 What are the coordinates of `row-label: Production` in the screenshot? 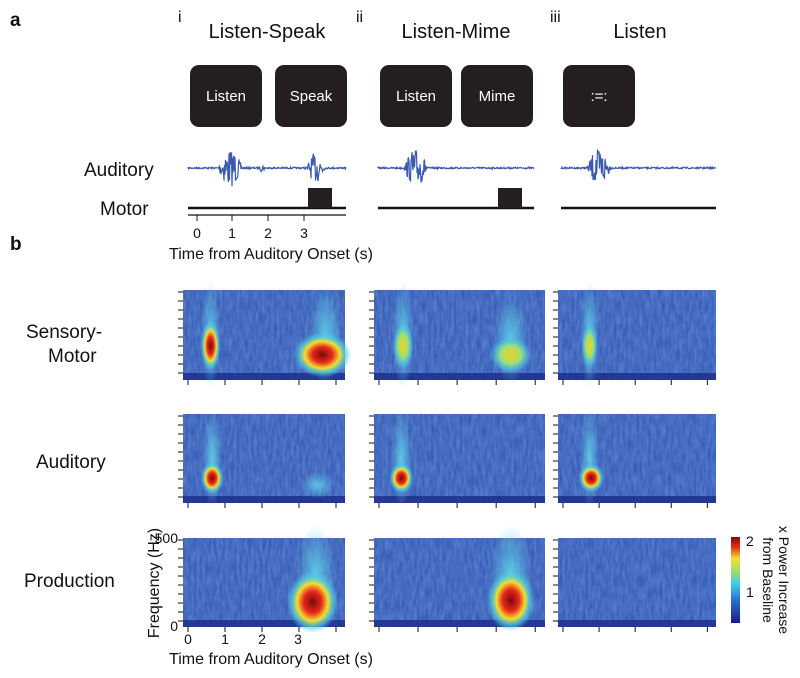 It's located at (69, 581).